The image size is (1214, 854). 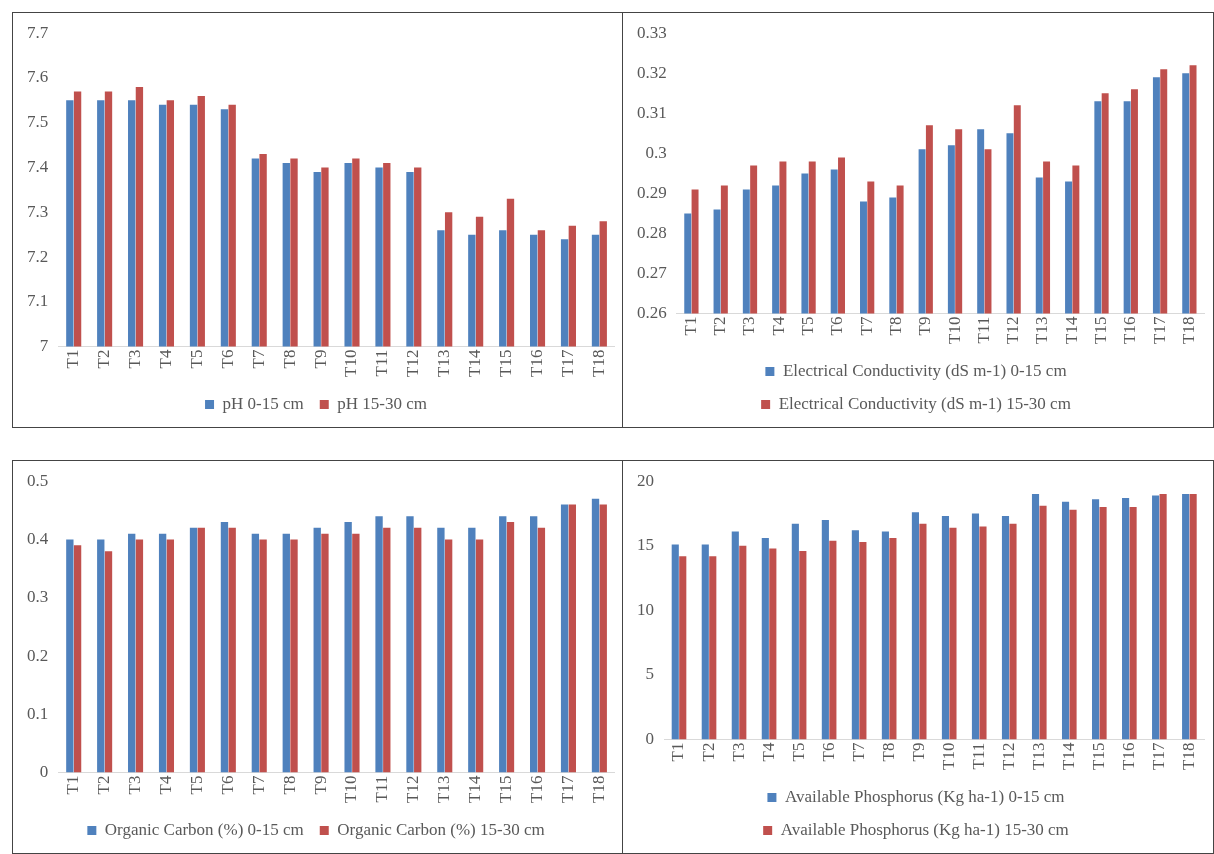 What do you see at coordinates (38, 480) in the screenshot?
I see `y-tick-label: 0.5` at bounding box center [38, 480].